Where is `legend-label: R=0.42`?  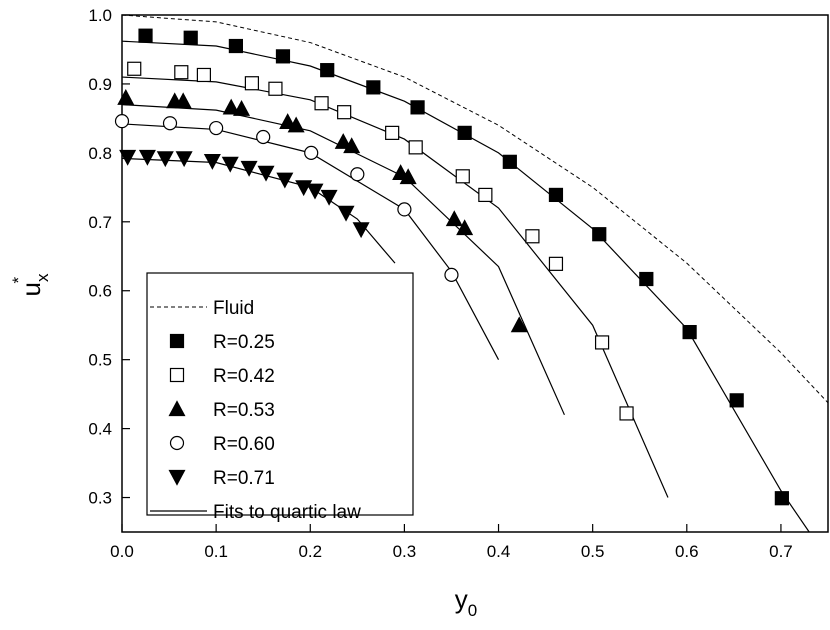
legend-label: R=0.42 is located at coordinates (244, 376).